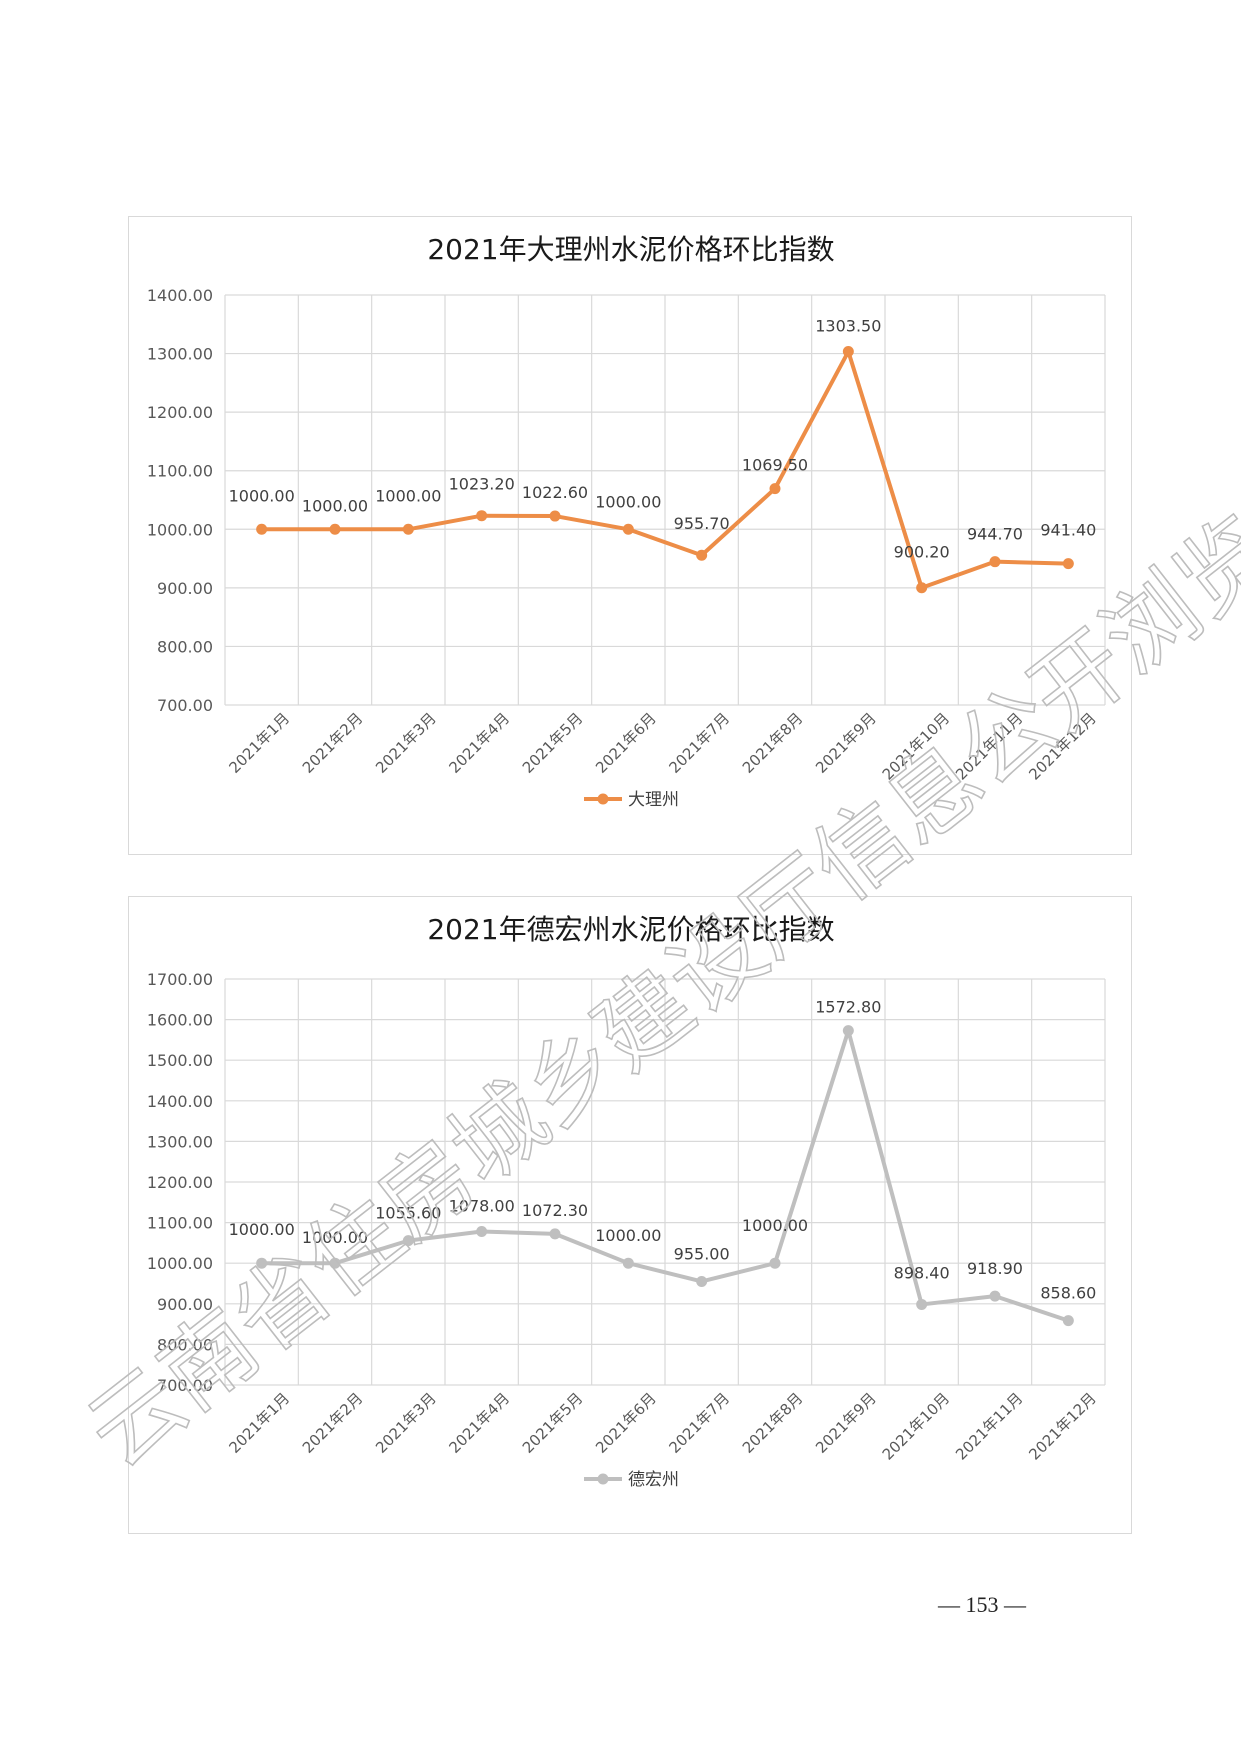  What do you see at coordinates (922, 552) in the screenshot?
I see `data-label: 900.20` at bounding box center [922, 552].